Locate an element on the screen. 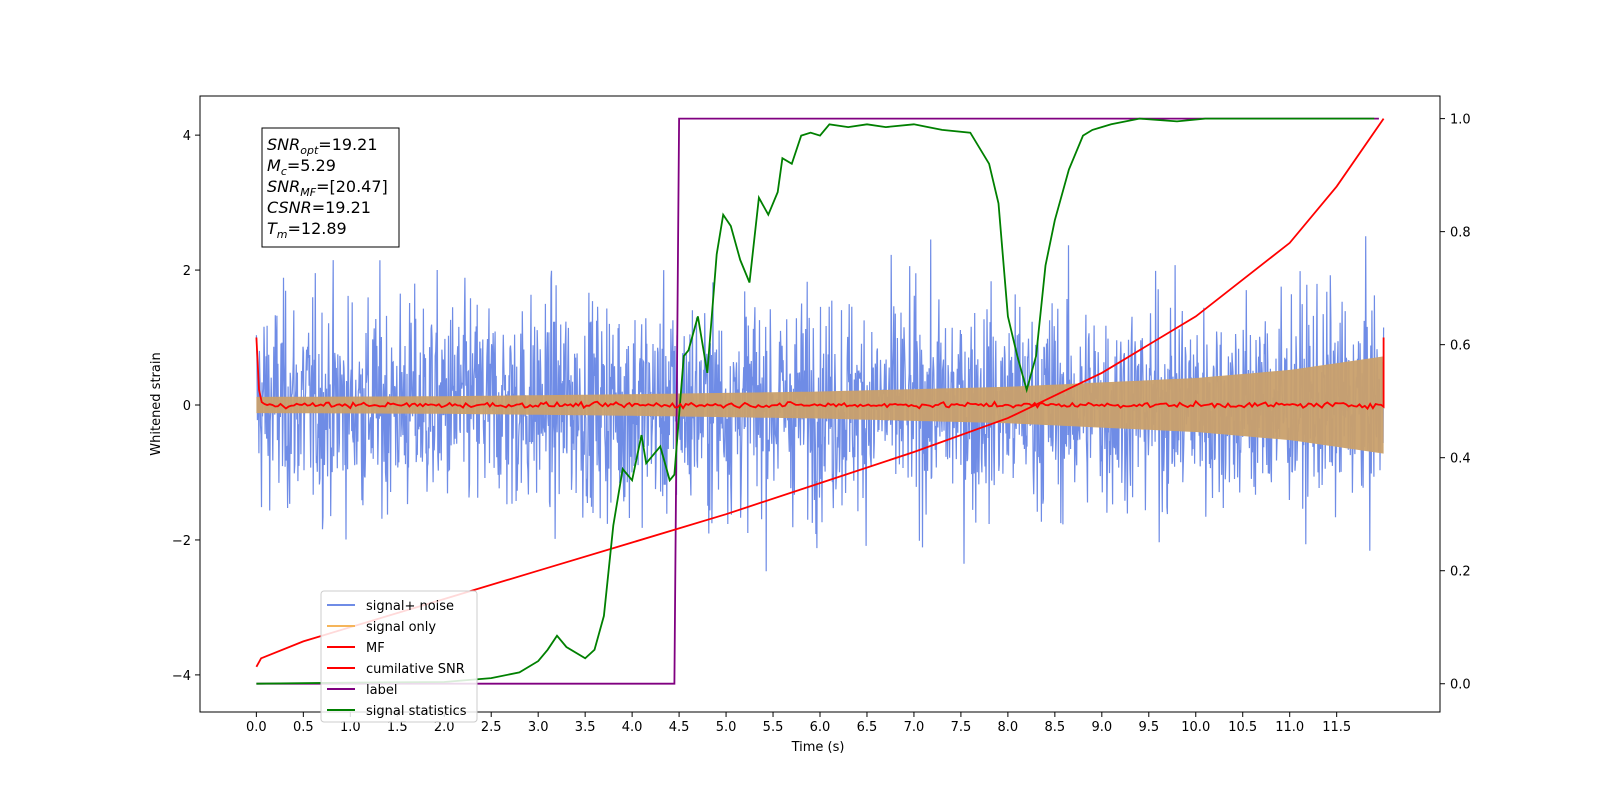 The height and width of the screenshot is (800, 1600). legend-label: MF is located at coordinates (375, 648).